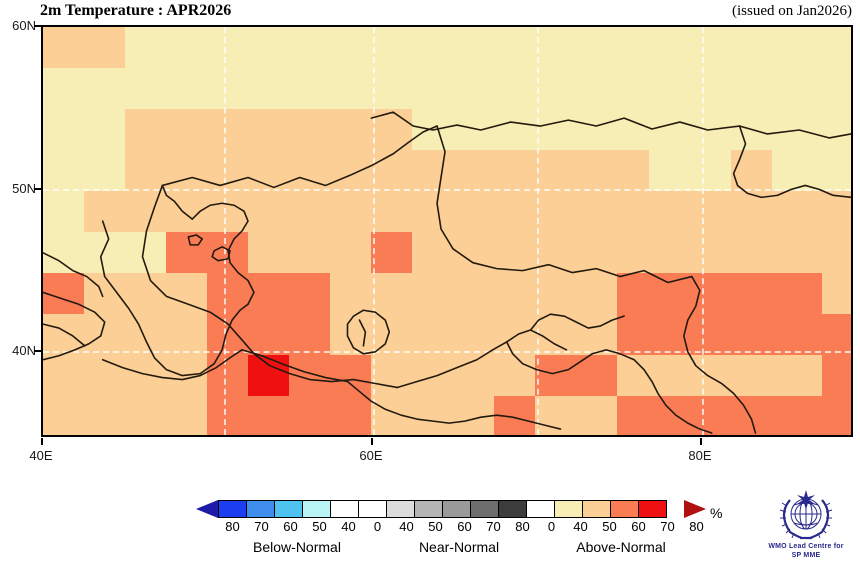  I want to click on colorbar-cap-right, so click(695, 509).